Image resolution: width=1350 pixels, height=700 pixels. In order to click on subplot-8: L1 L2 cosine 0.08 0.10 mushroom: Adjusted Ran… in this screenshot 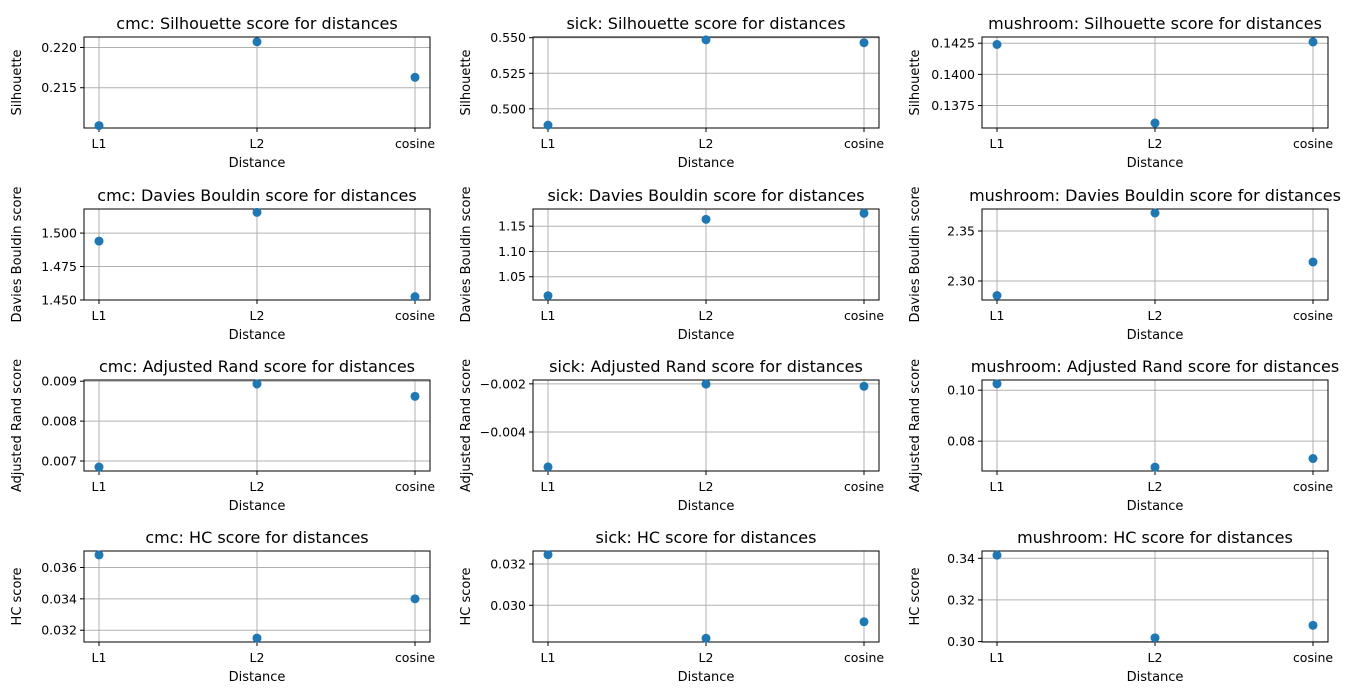, I will do `click(1123, 435)`.